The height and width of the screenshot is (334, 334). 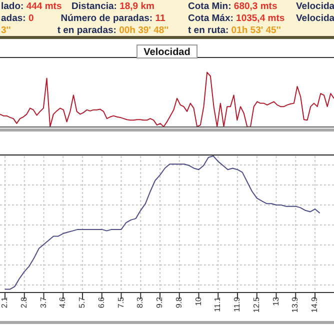 What do you see at coordinates (234, 30) in the screenshot?
I see `text: t en ruta: 01h 53' 45''` at bounding box center [234, 30].